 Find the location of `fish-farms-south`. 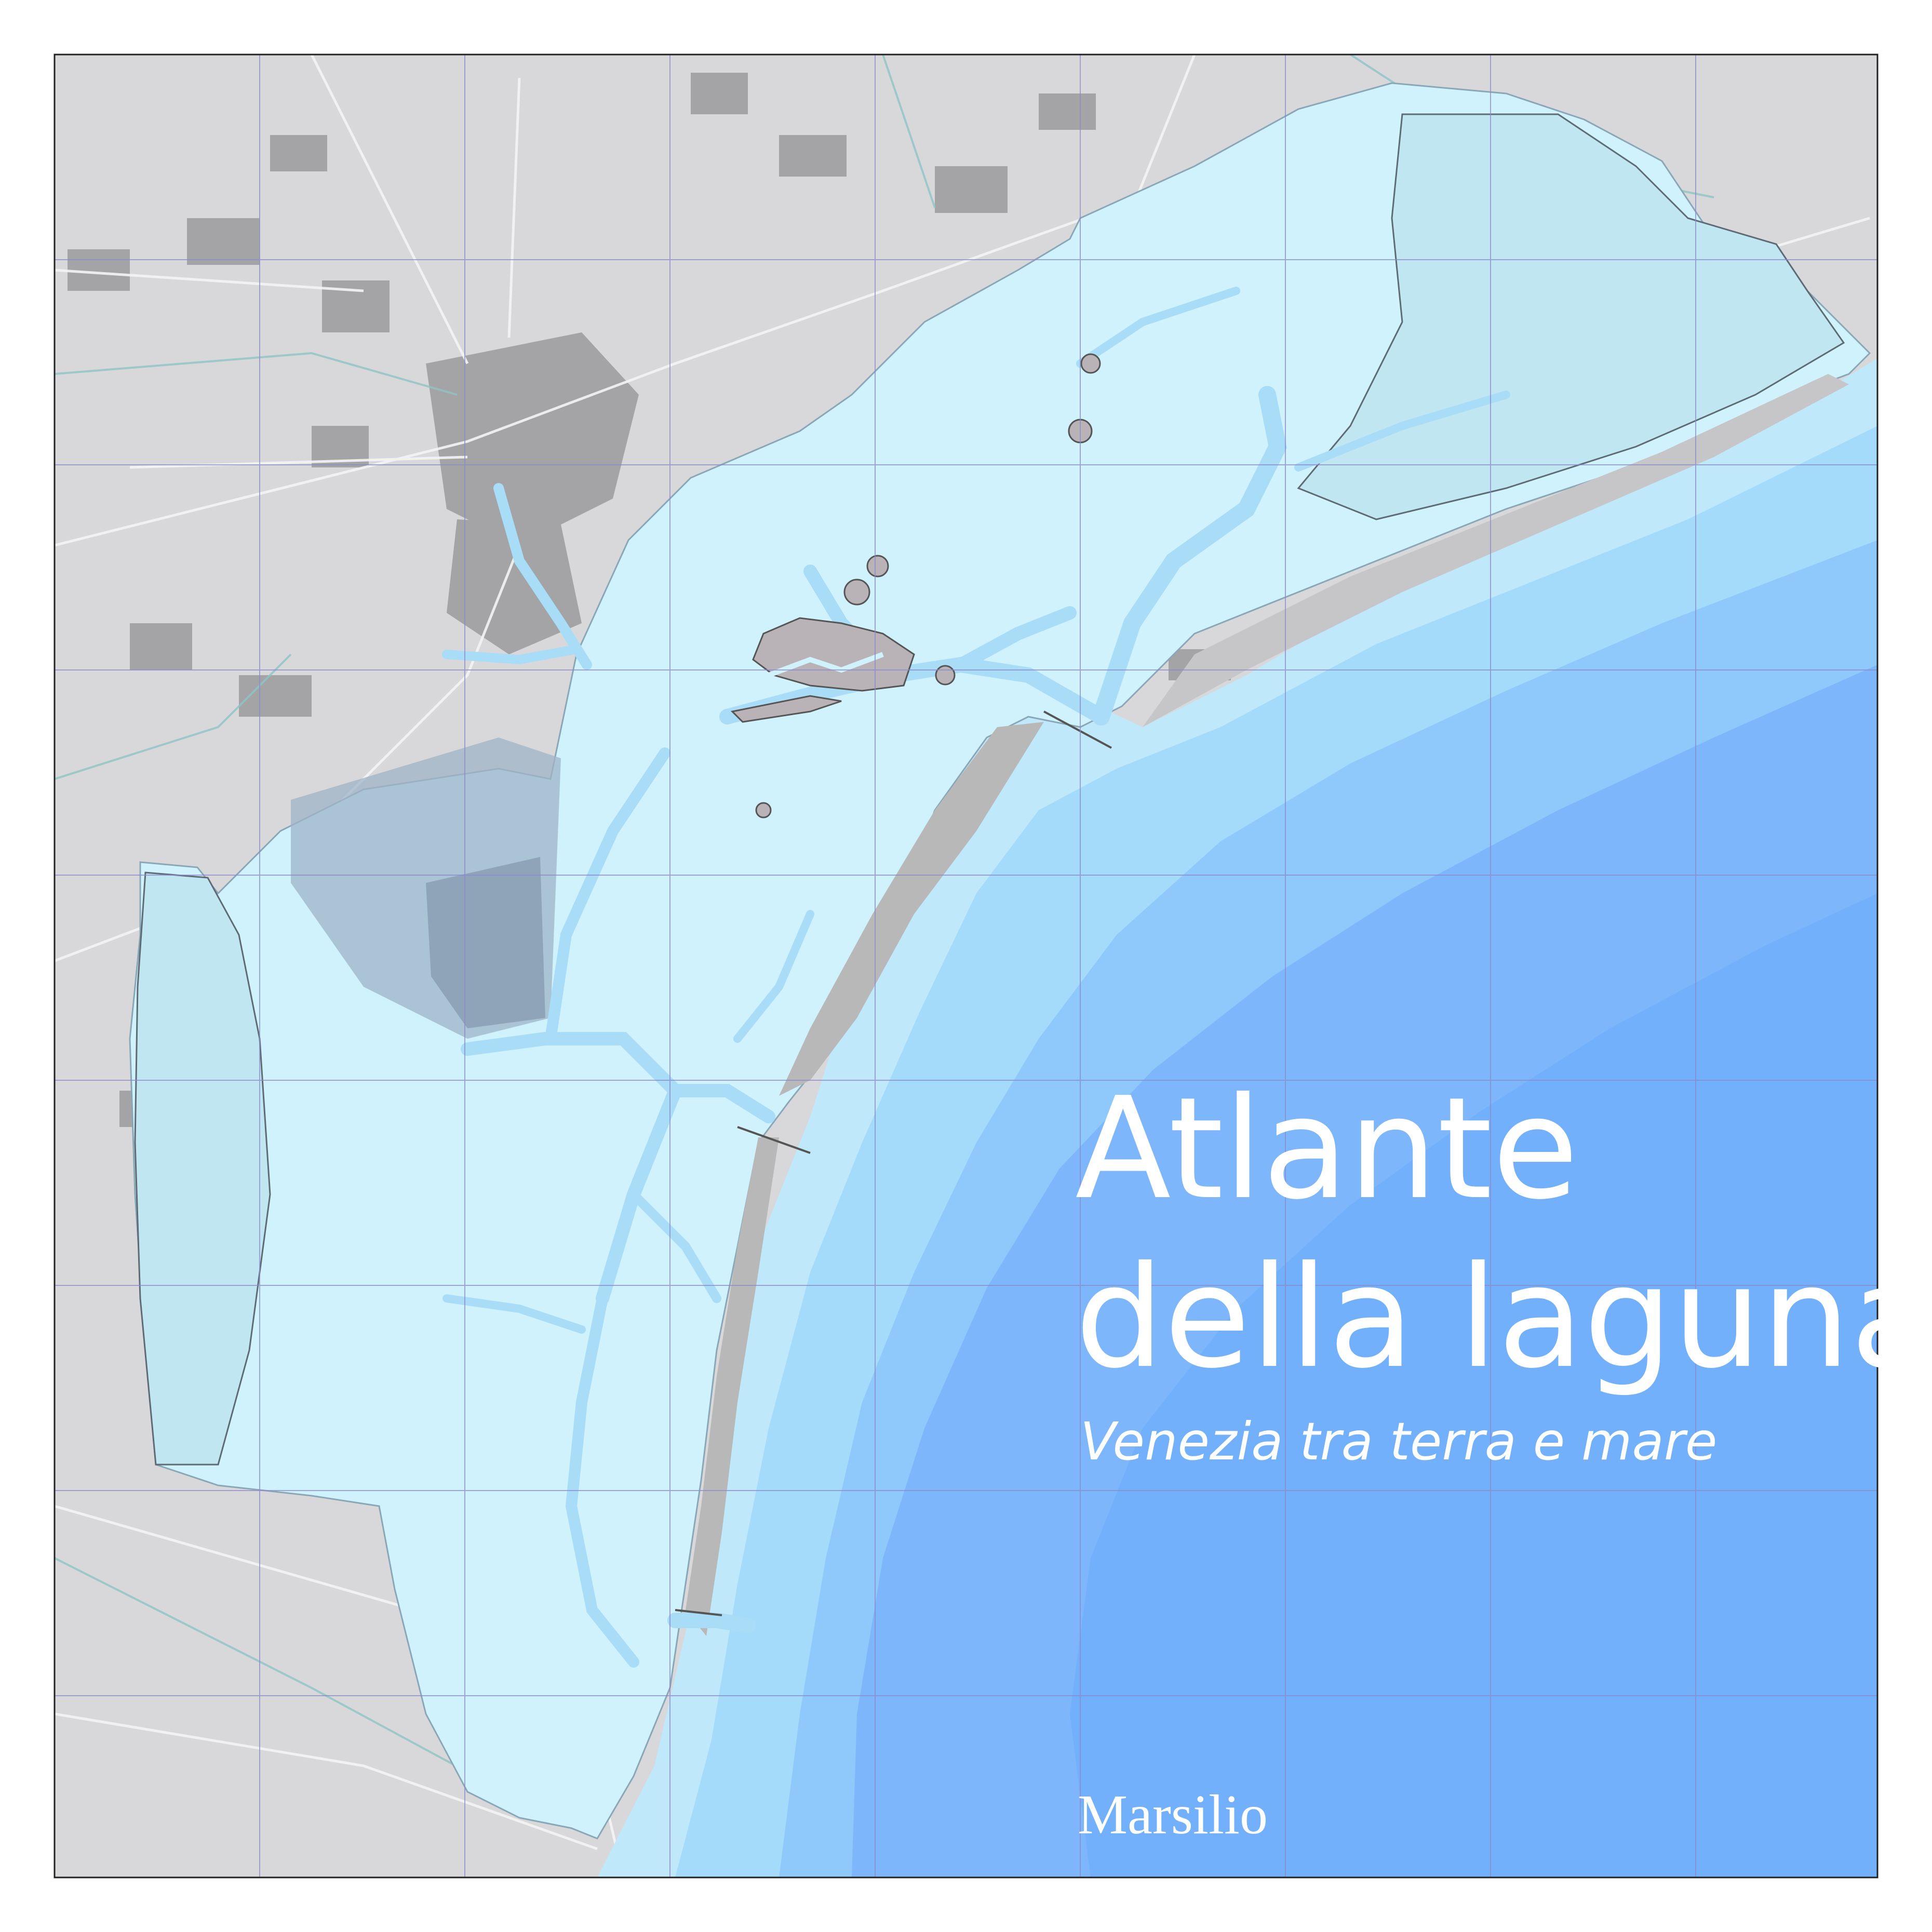

fish-farms-south is located at coordinates (202, 1168).